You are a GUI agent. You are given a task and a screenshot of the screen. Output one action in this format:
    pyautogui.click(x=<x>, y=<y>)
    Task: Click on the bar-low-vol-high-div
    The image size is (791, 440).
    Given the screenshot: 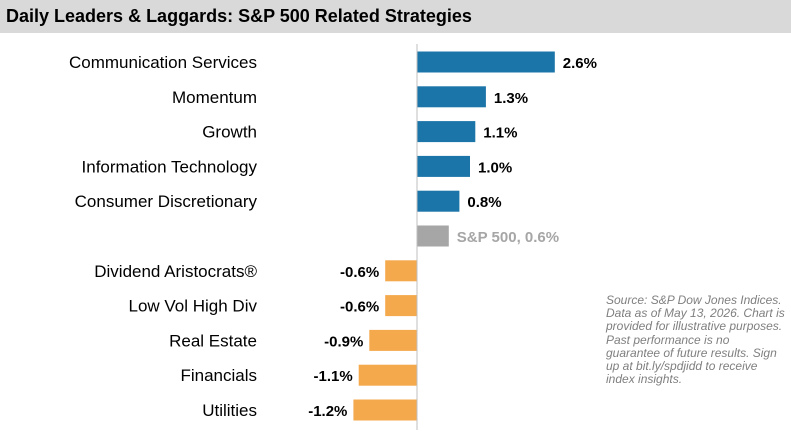 What is the action you would take?
    pyautogui.click(x=401, y=306)
    